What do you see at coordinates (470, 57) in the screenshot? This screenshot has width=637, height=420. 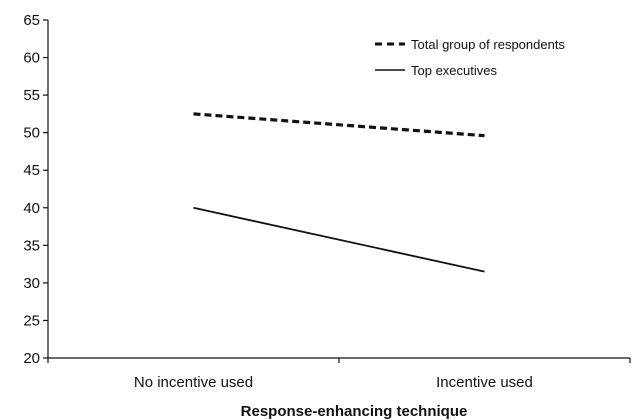 I see `legend: Total group of respondents Top executives` at bounding box center [470, 57].